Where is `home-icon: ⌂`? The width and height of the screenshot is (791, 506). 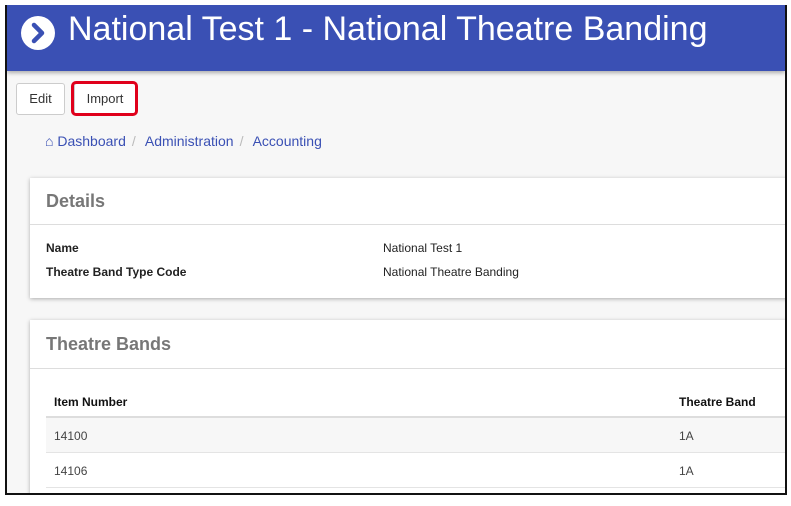
home-icon: ⌂ is located at coordinates (49, 141).